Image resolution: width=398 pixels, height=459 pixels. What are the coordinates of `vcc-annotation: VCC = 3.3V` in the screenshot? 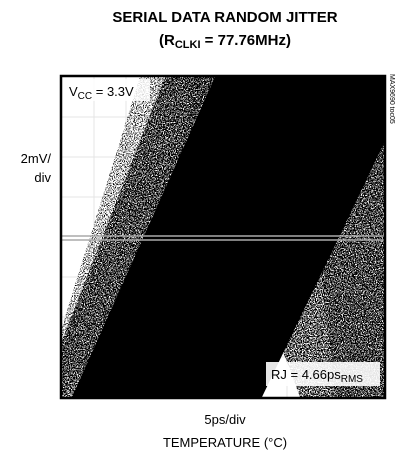 It's located at (101, 93).